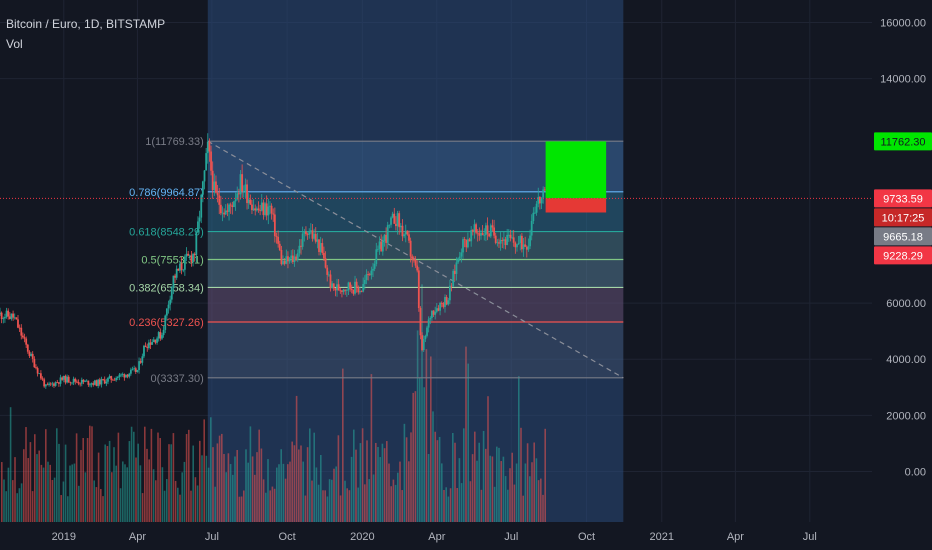 This screenshot has width=932, height=550. What do you see at coordinates (576, 170) in the screenshot?
I see `take-profit-zone` at bounding box center [576, 170].